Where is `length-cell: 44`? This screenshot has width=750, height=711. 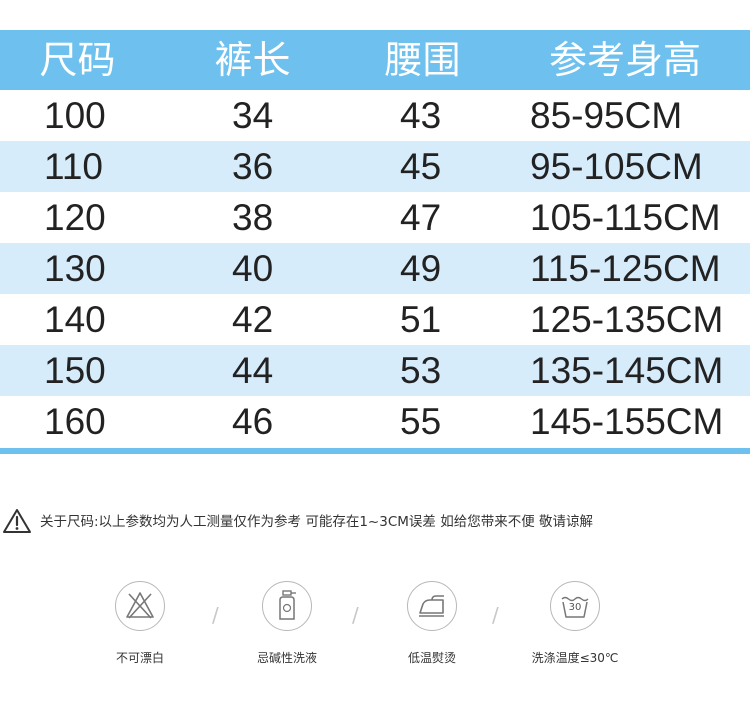
length-cell: 44 is located at coordinates (253, 370).